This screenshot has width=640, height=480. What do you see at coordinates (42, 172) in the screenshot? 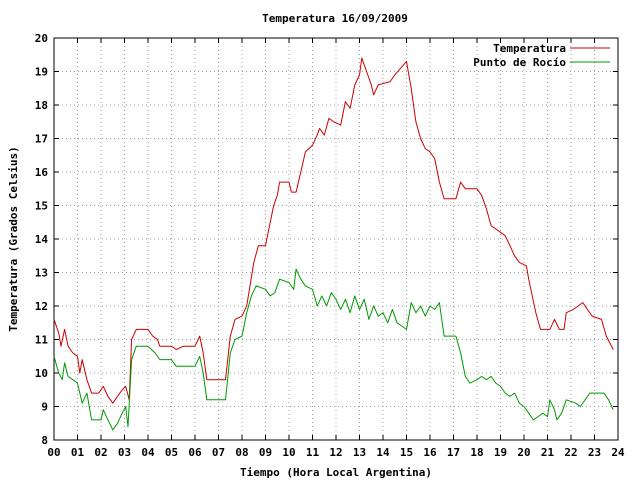
I see `y-tick-label: 16` at bounding box center [42, 172].